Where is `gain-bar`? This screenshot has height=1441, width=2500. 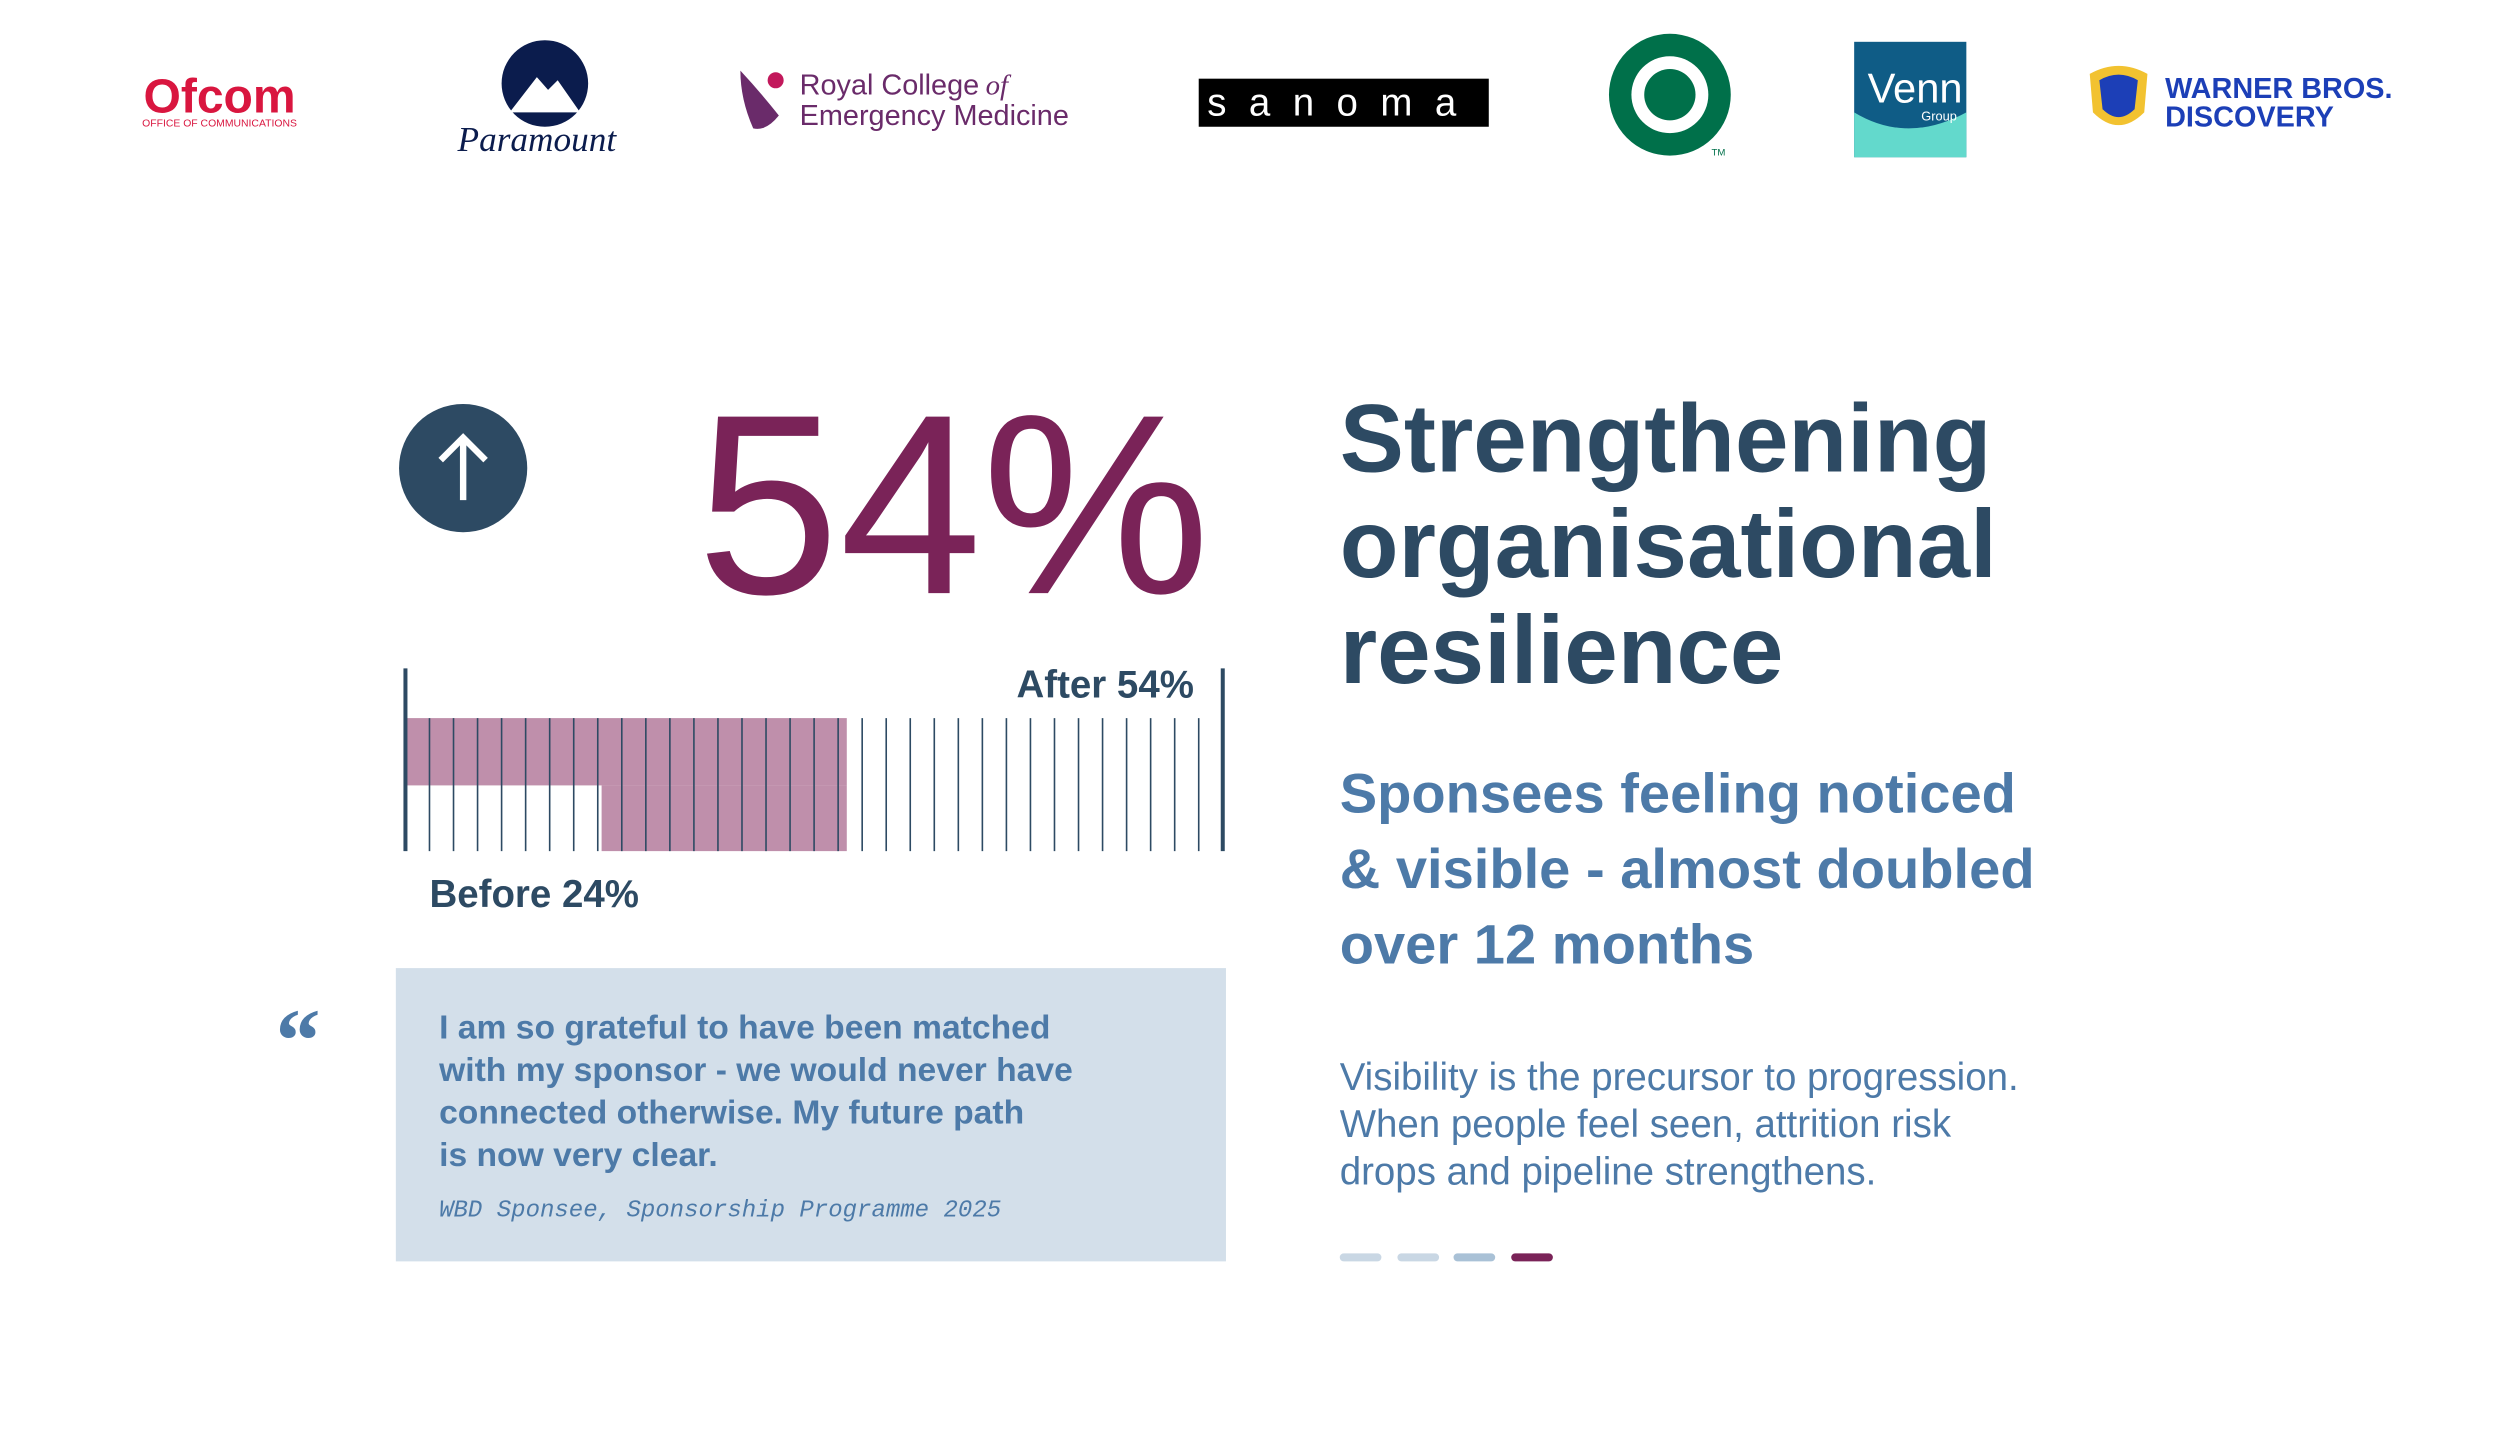
gain-bar is located at coordinates (724, 818).